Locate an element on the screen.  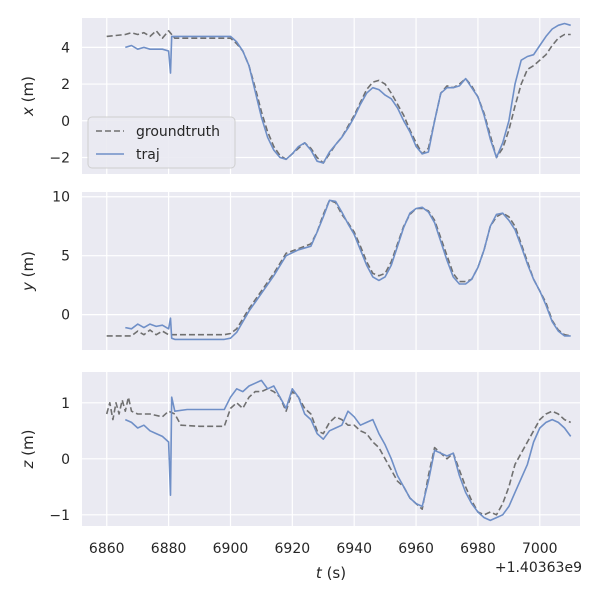
y-tick-label: −1 is located at coordinates (59, 516).